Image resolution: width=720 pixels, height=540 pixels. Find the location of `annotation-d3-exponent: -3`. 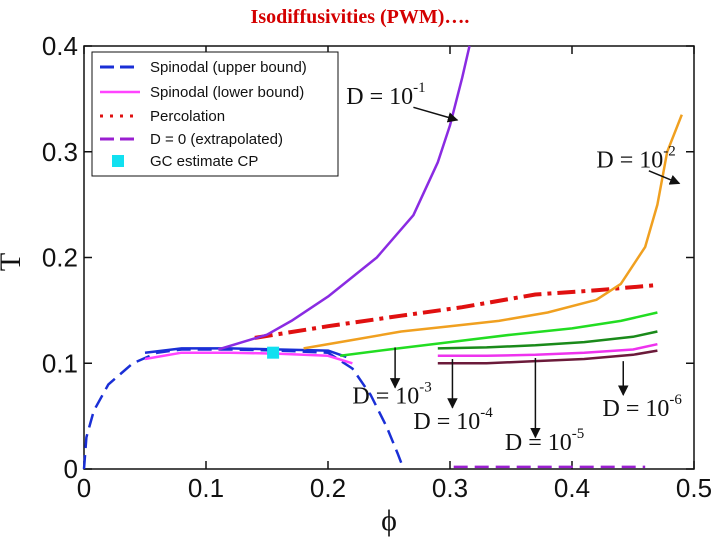

annotation-d3-exponent: -3 is located at coordinates (425, 387).